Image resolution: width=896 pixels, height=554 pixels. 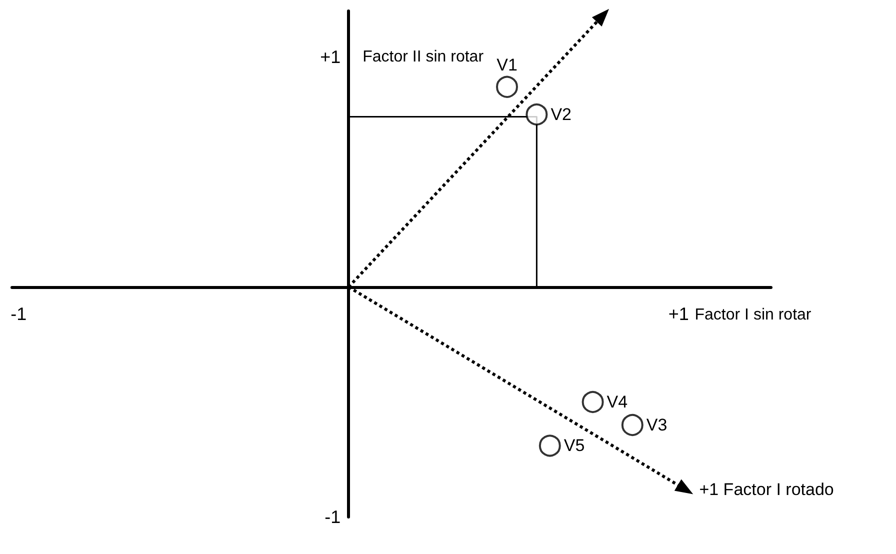 What do you see at coordinates (766, 489) in the screenshot?
I see `annotation: +1 Factor I rotado` at bounding box center [766, 489].